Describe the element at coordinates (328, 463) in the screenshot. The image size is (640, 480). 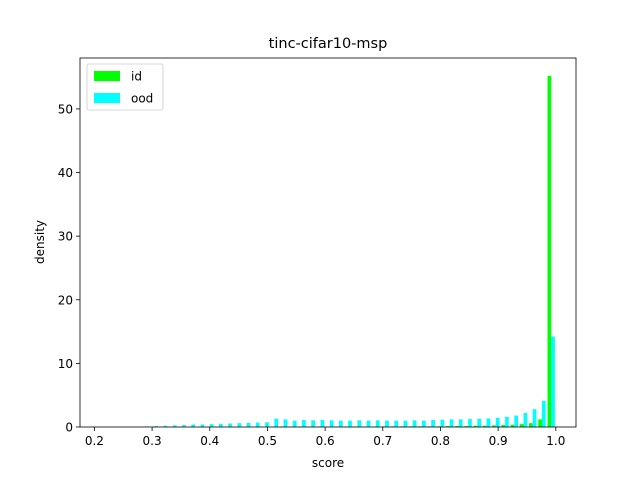
I see `x-axis-label: score` at that location.